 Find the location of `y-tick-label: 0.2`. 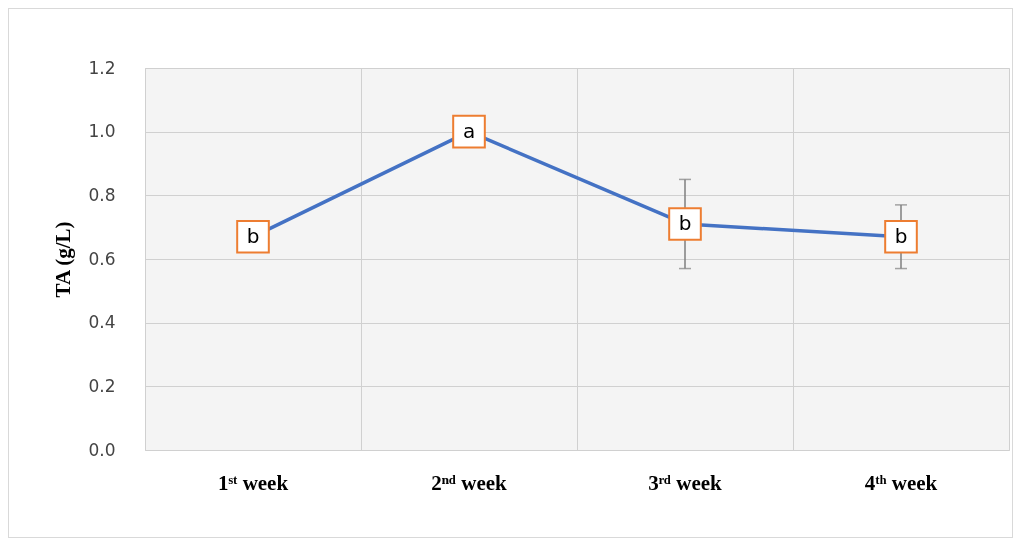

y-tick-label: 0.2 is located at coordinates (102, 385).